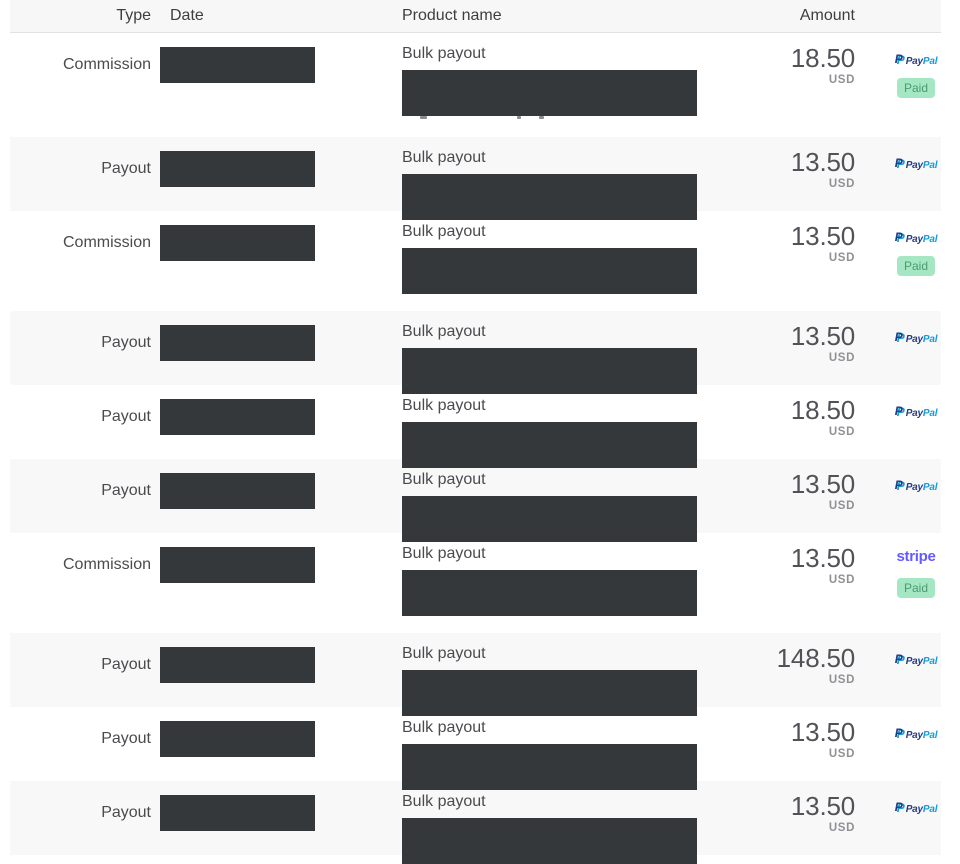 This screenshot has height=864, width=960. I want to click on header-amount: Amount, so click(827, 15).